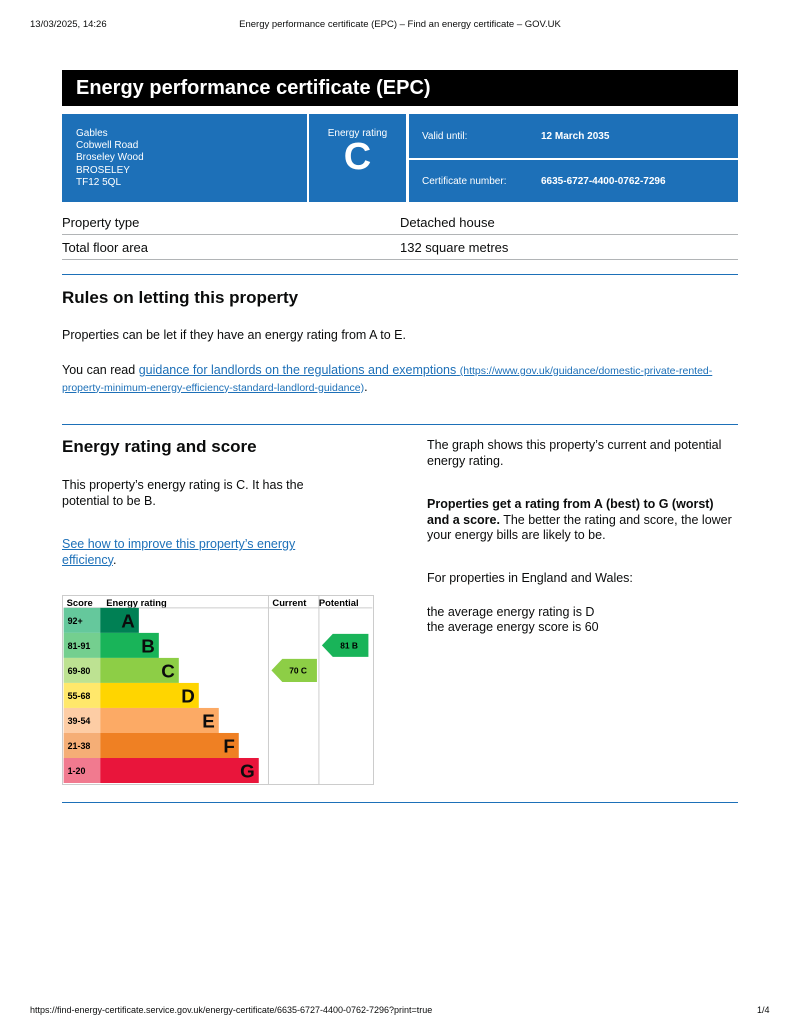 This screenshot has height=1033, width=800. What do you see at coordinates (80, 602) in the screenshot?
I see `chart-header: Score` at bounding box center [80, 602].